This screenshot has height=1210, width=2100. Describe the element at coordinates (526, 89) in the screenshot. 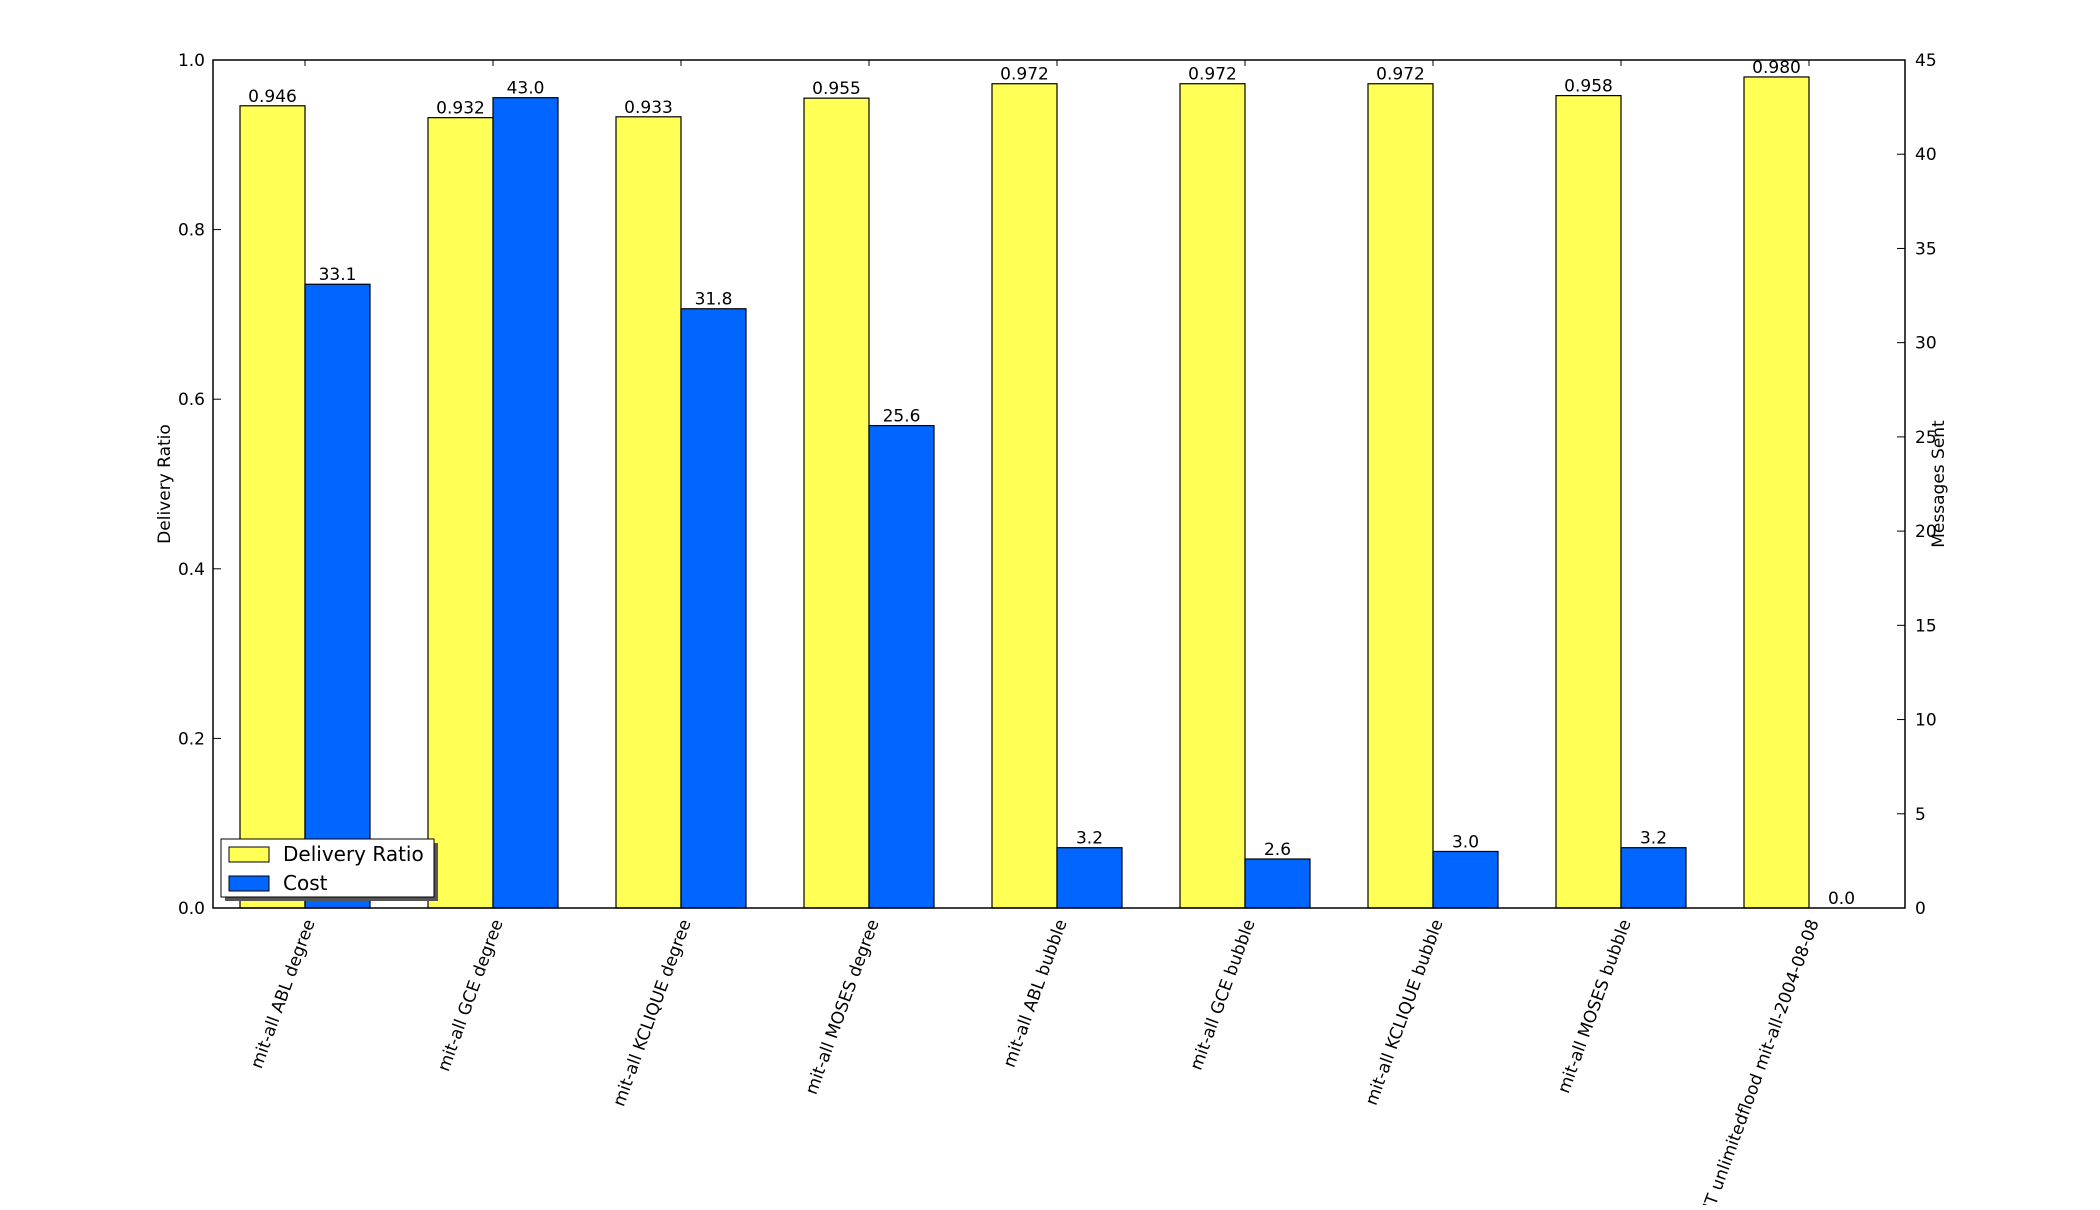

I see `bar-value-label: 43.0` at that location.